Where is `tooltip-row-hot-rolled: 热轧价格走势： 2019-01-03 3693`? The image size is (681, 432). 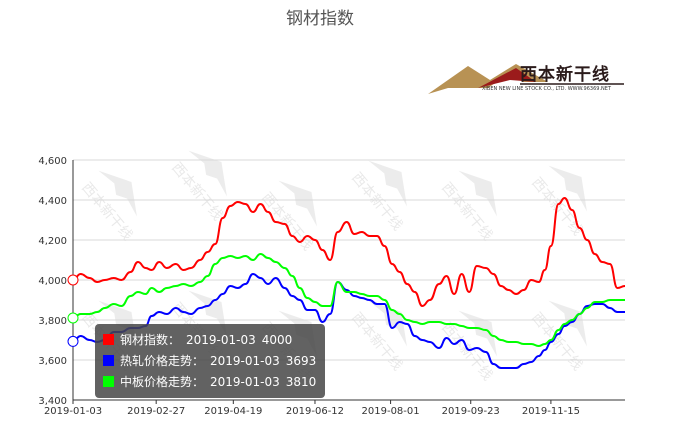
tooltip-row-hot-rolled: 热轧价格走势： 2019-01-03 3693 is located at coordinates (209, 361).